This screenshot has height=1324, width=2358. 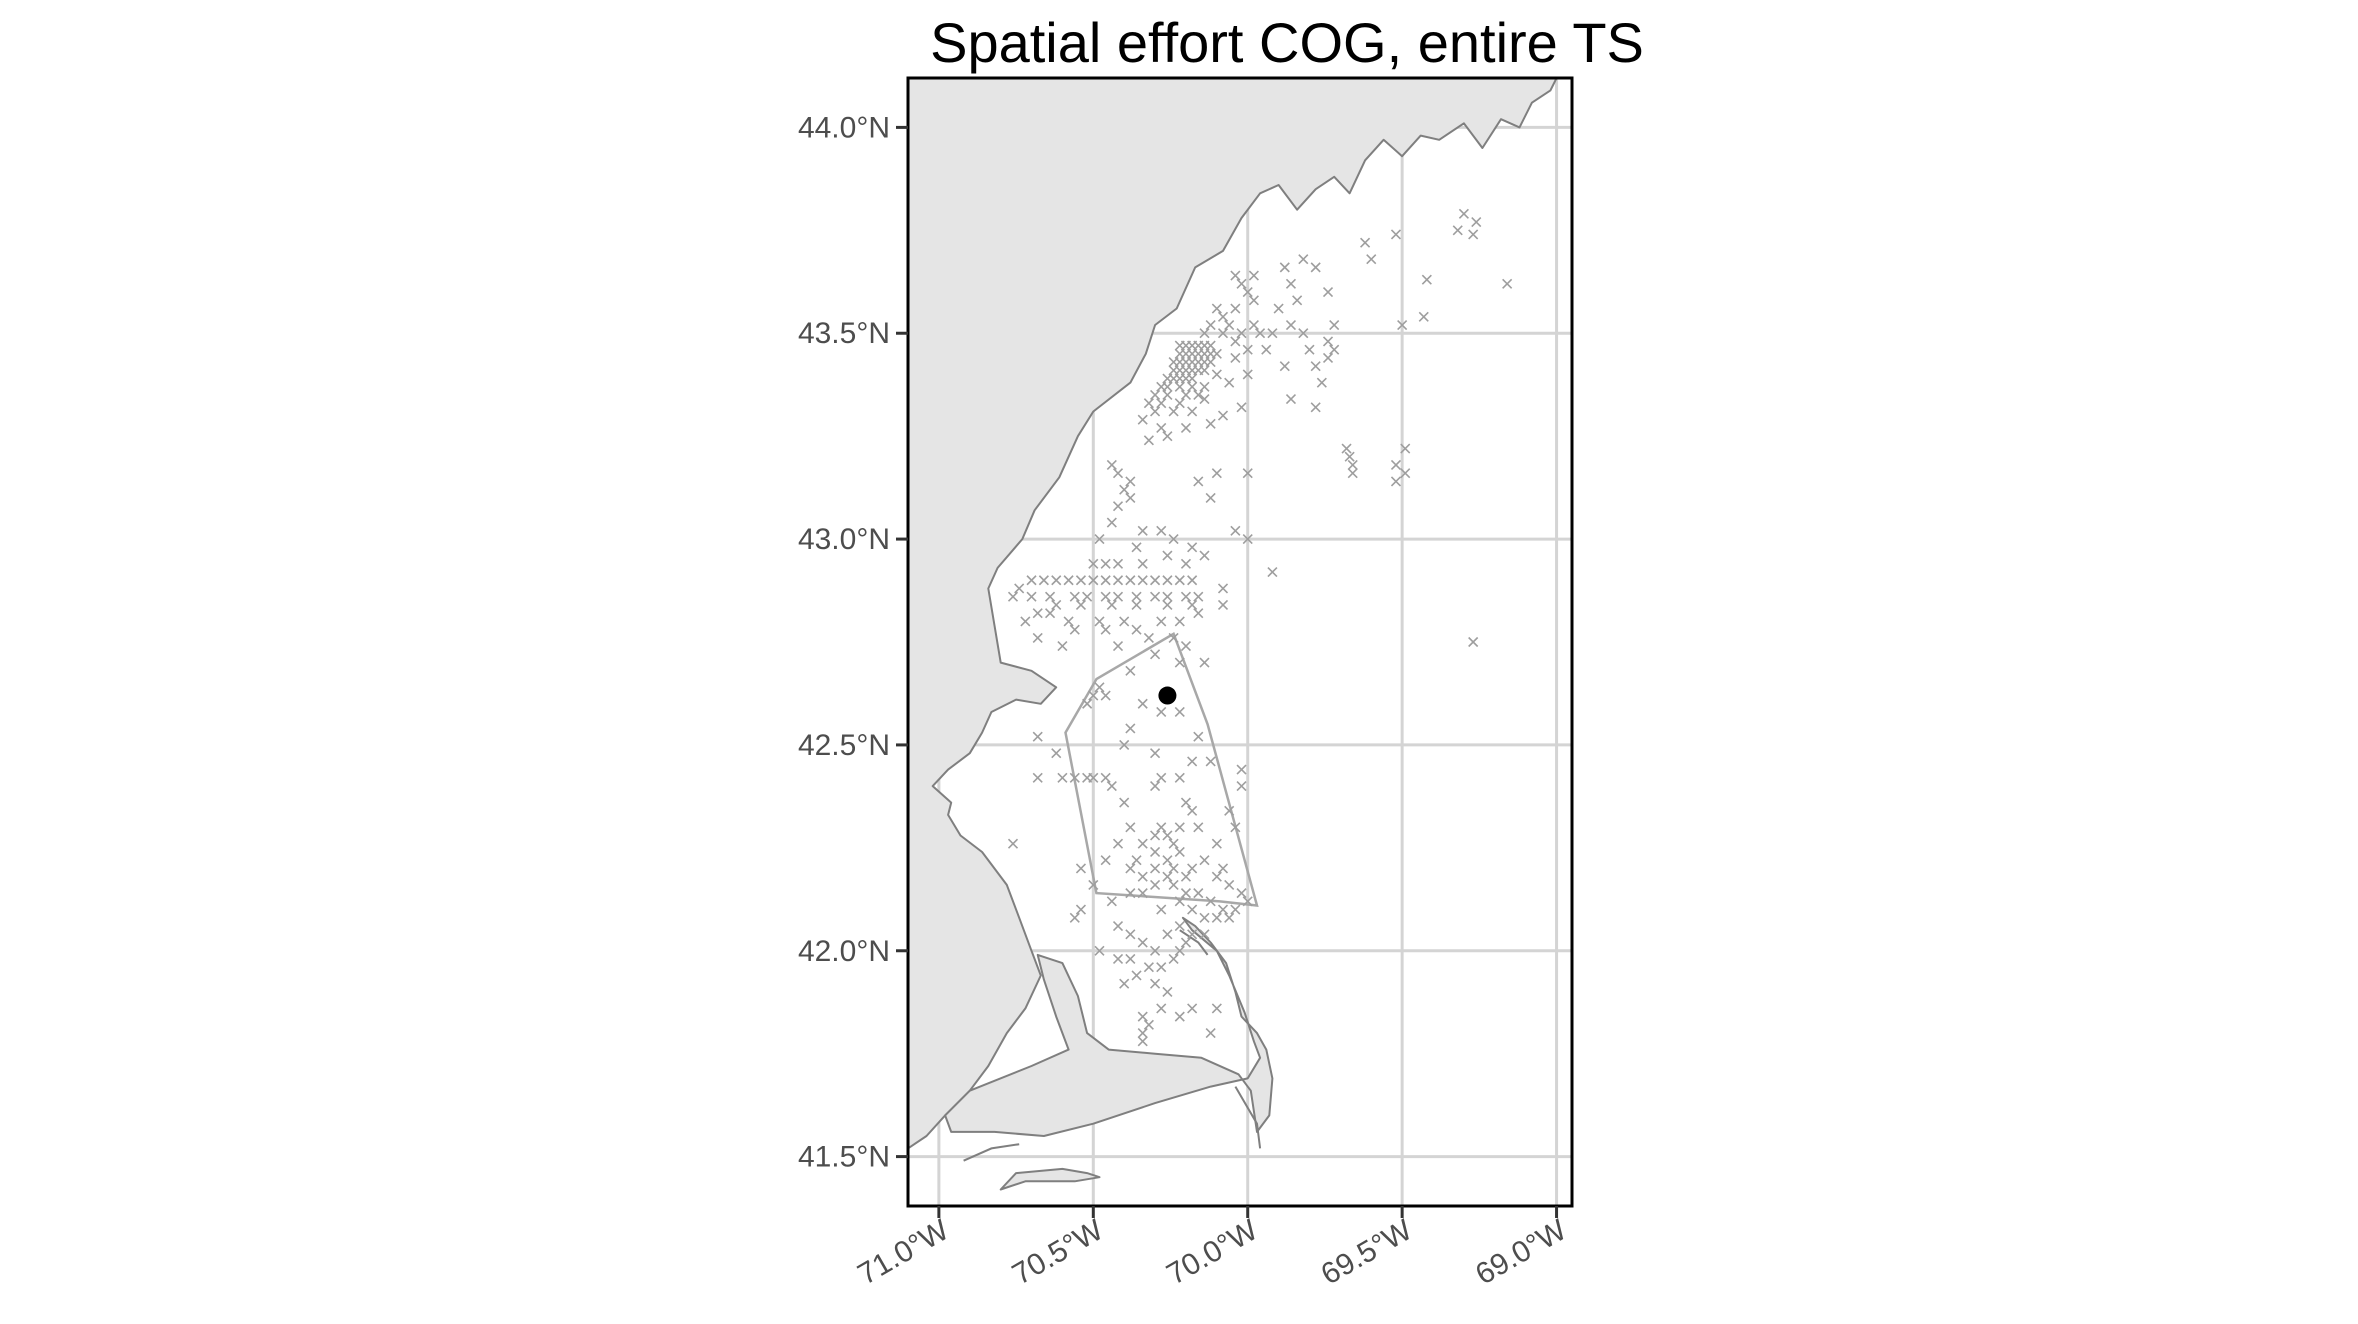 What do you see at coordinates (844, 1157) in the screenshot?
I see `y-tick-label: 41.5°N` at bounding box center [844, 1157].